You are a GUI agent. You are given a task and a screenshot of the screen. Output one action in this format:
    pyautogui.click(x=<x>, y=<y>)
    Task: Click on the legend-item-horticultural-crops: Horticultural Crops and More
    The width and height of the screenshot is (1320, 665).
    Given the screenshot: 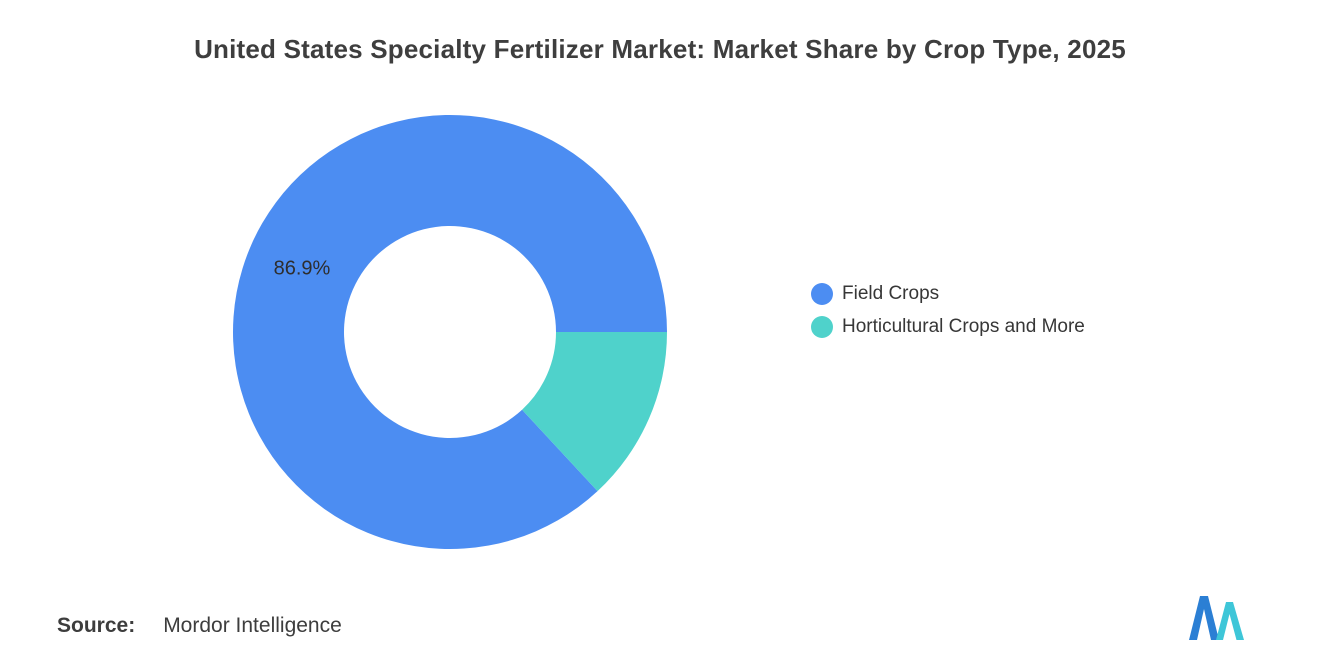 What is the action you would take?
    pyautogui.click(x=948, y=327)
    